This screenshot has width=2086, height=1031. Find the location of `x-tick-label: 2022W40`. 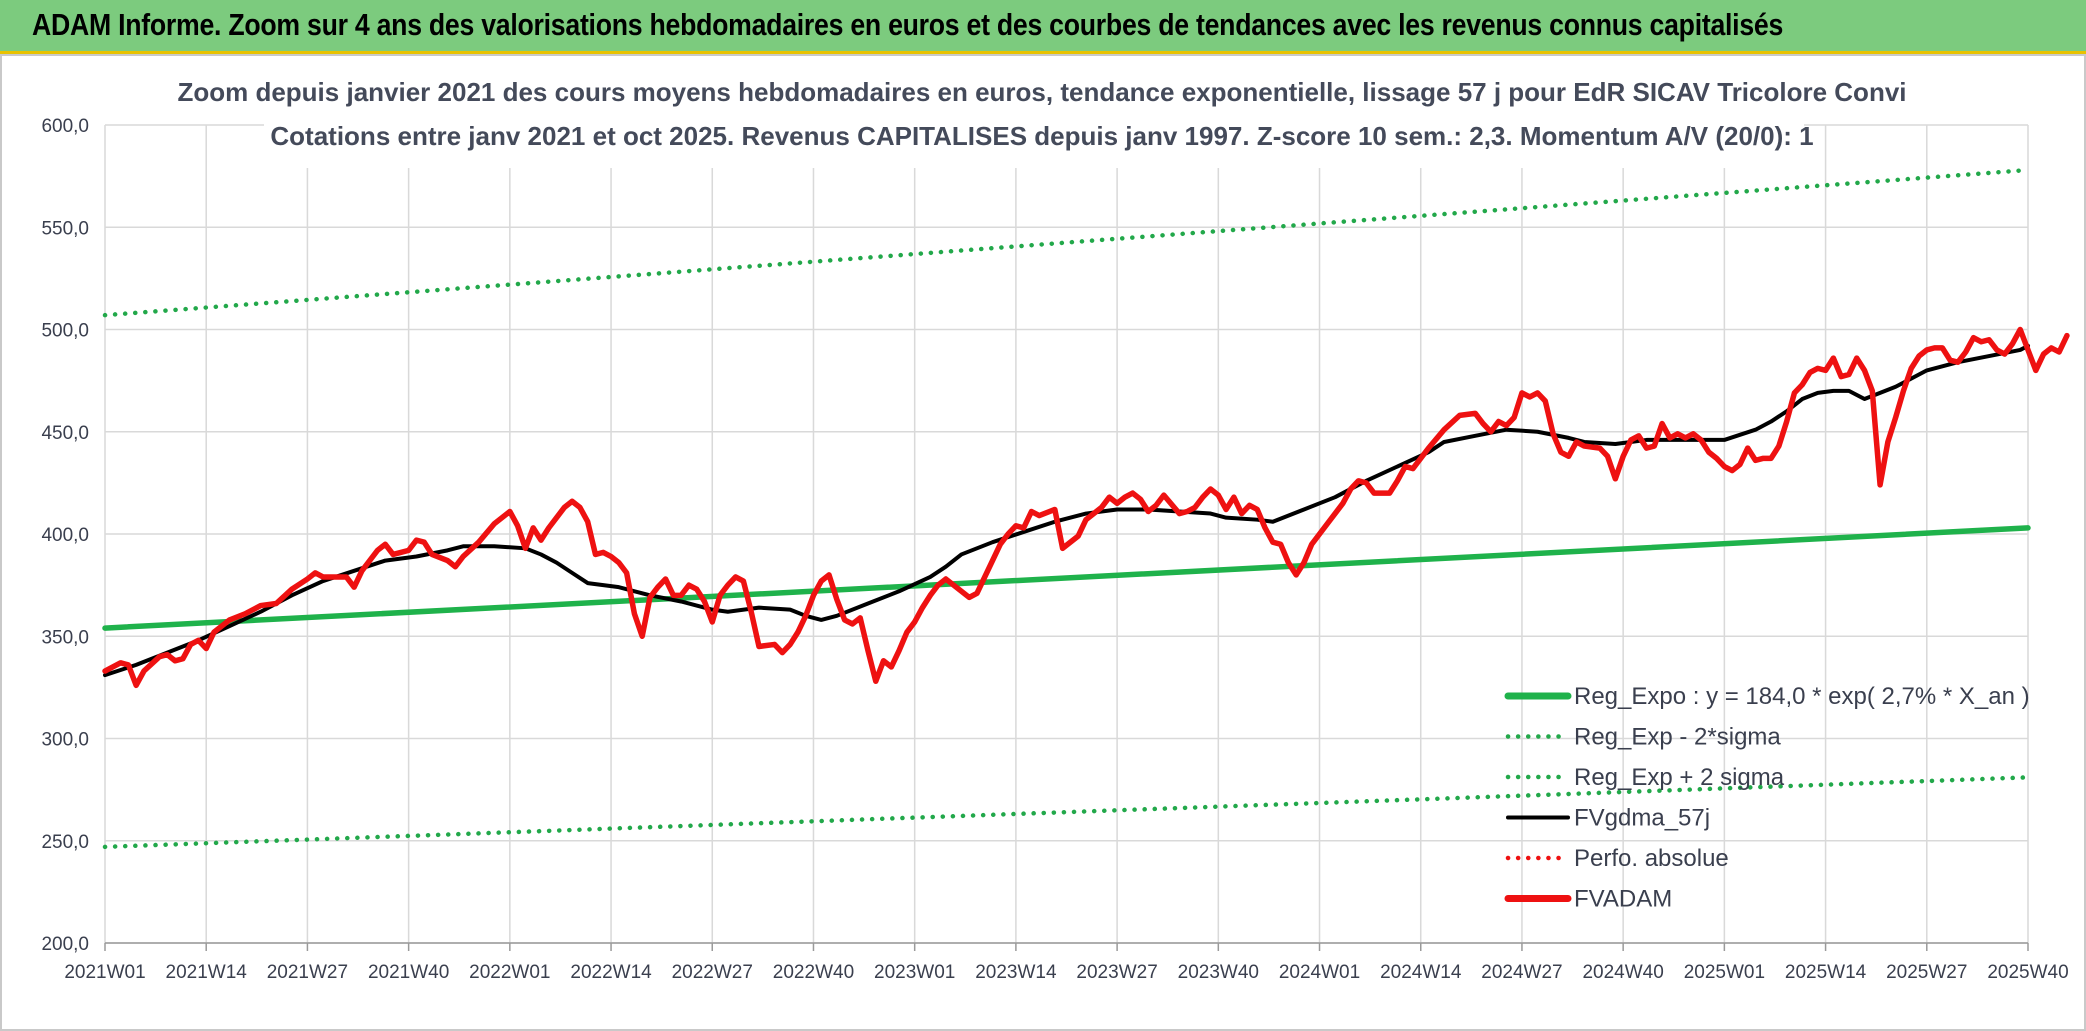

x-tick-label: 2022W40 is located at coordinates (813, 972).